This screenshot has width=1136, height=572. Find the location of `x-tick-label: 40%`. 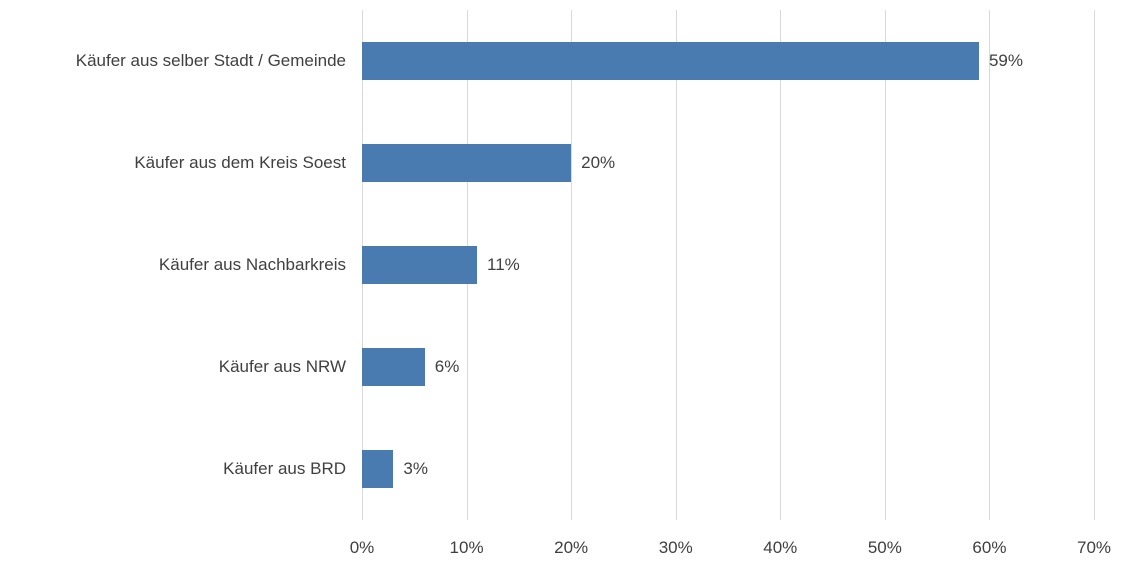

x-tick-label: 40% is located at coordinates (780, 547).